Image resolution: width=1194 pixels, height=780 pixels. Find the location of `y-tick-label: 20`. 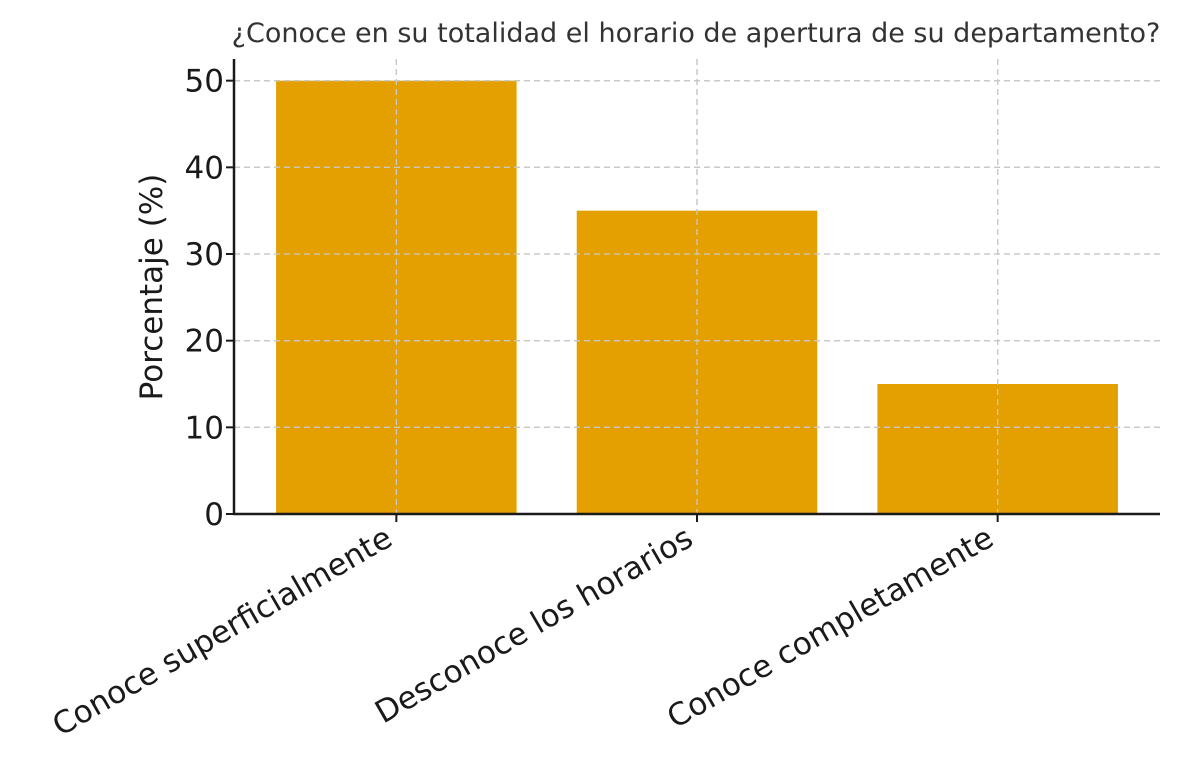

y-tick-label: 20 is located at coordinates (204, 342).